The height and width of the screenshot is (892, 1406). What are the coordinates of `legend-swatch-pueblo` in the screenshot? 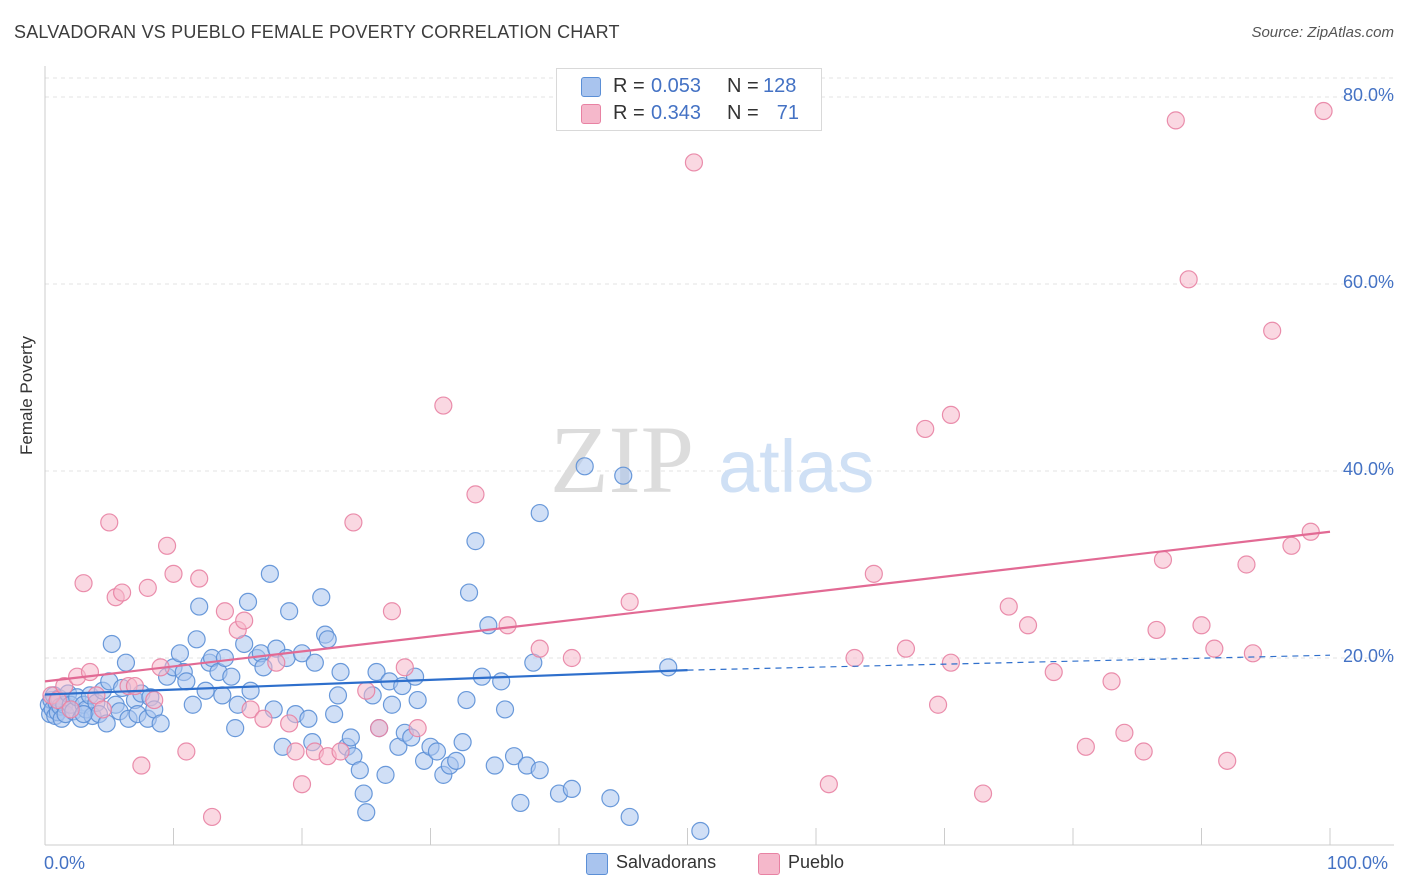 It's located at (769, 864).